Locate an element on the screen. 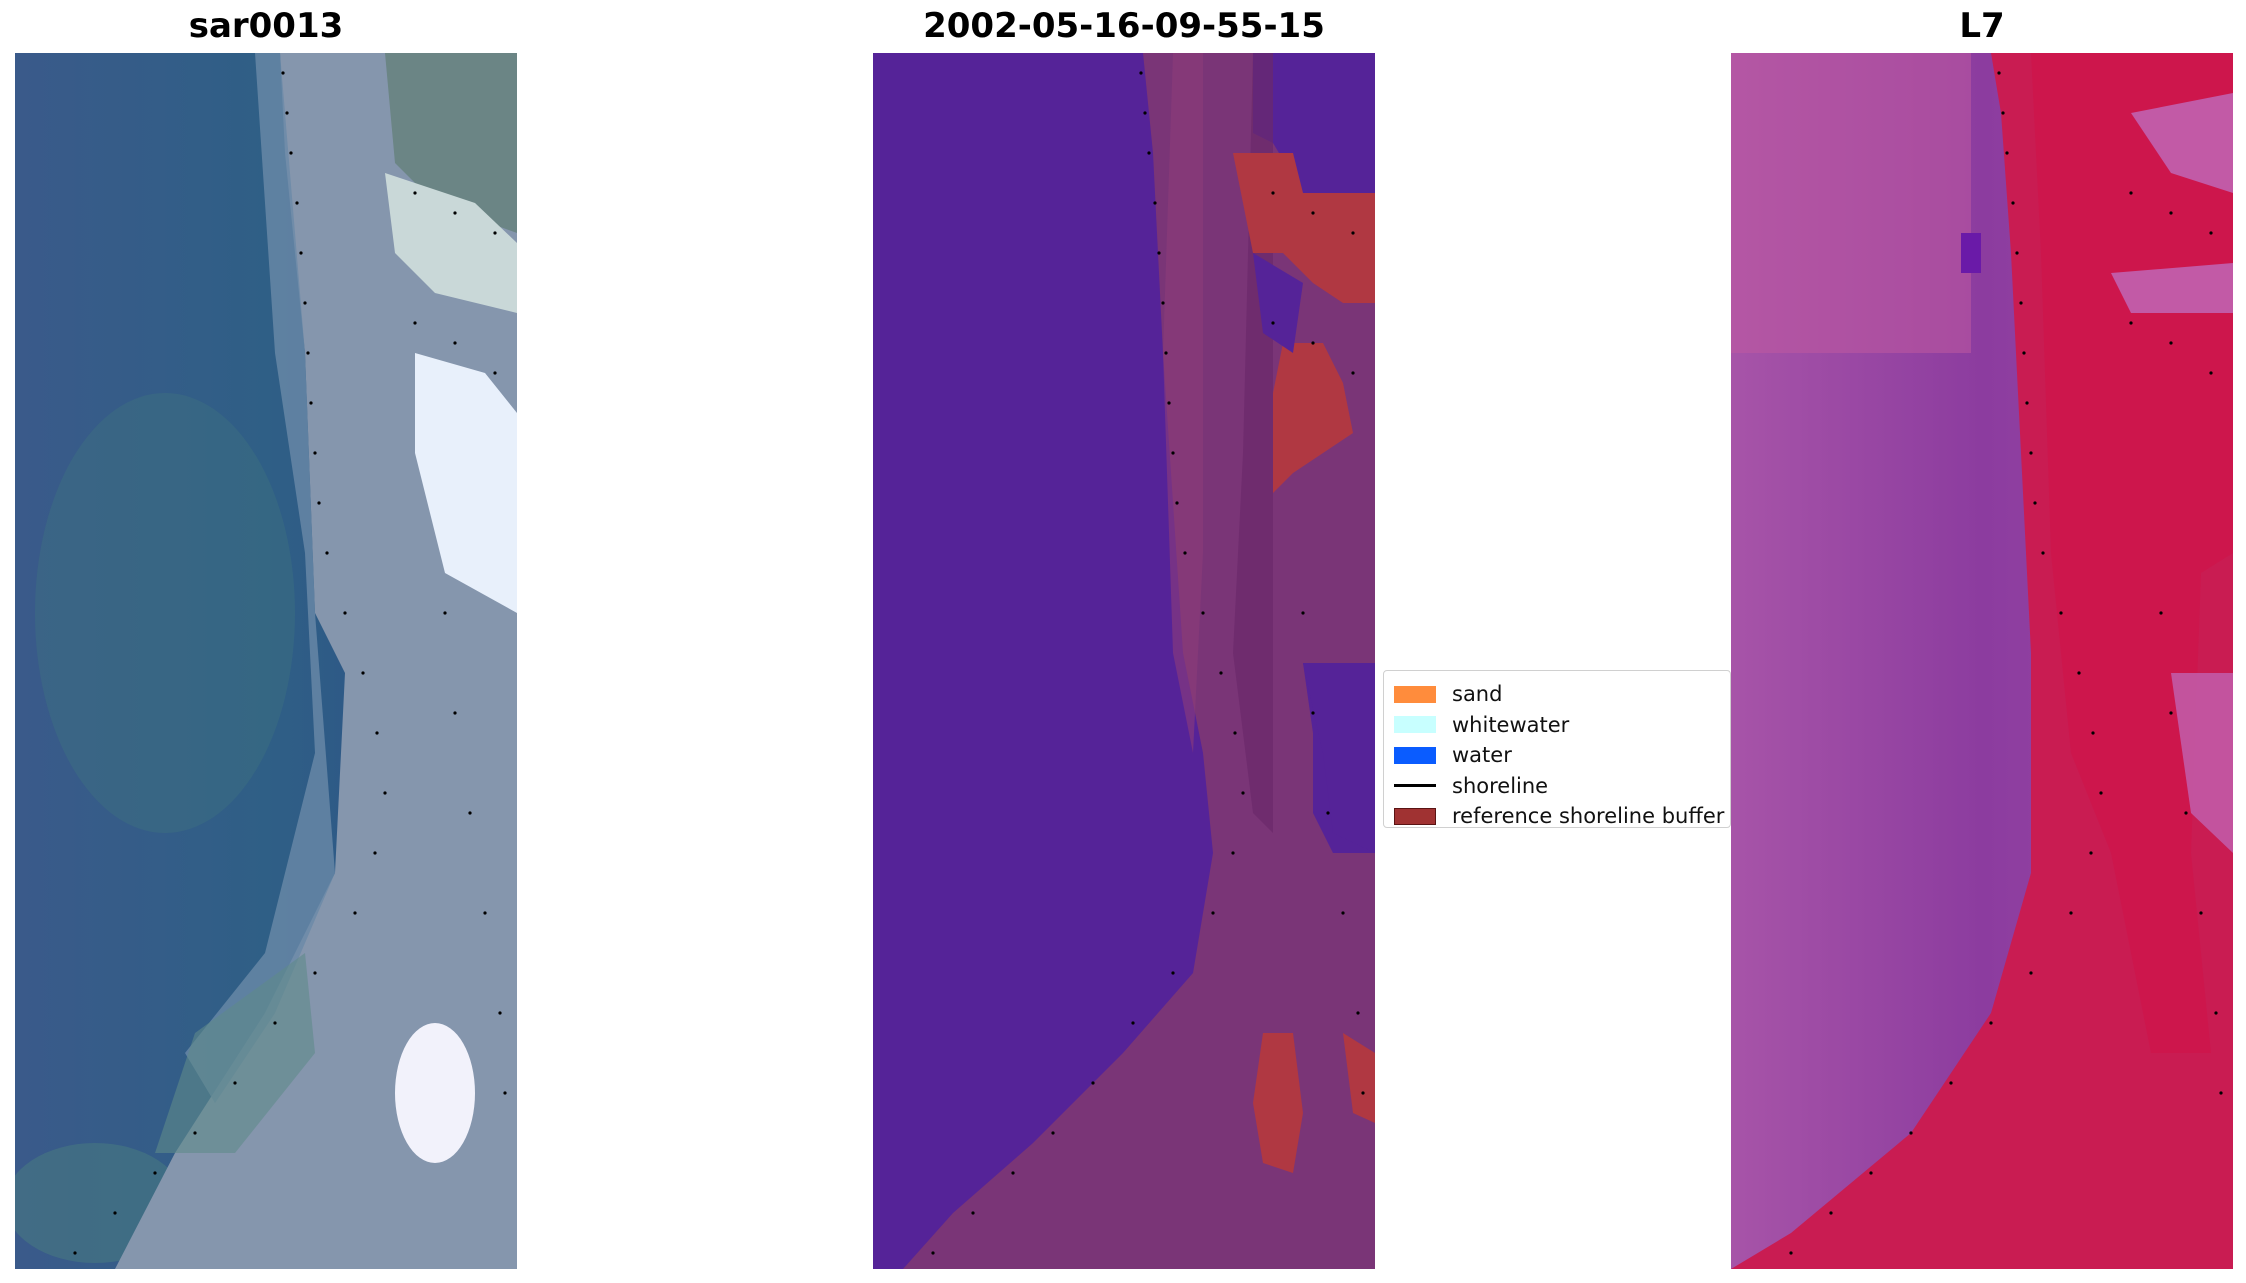 The height and width of the screenshot is (1283, 2246). legend-item-reference-buffer: reference shoreline buffer is located at coordinates (1562, 816).